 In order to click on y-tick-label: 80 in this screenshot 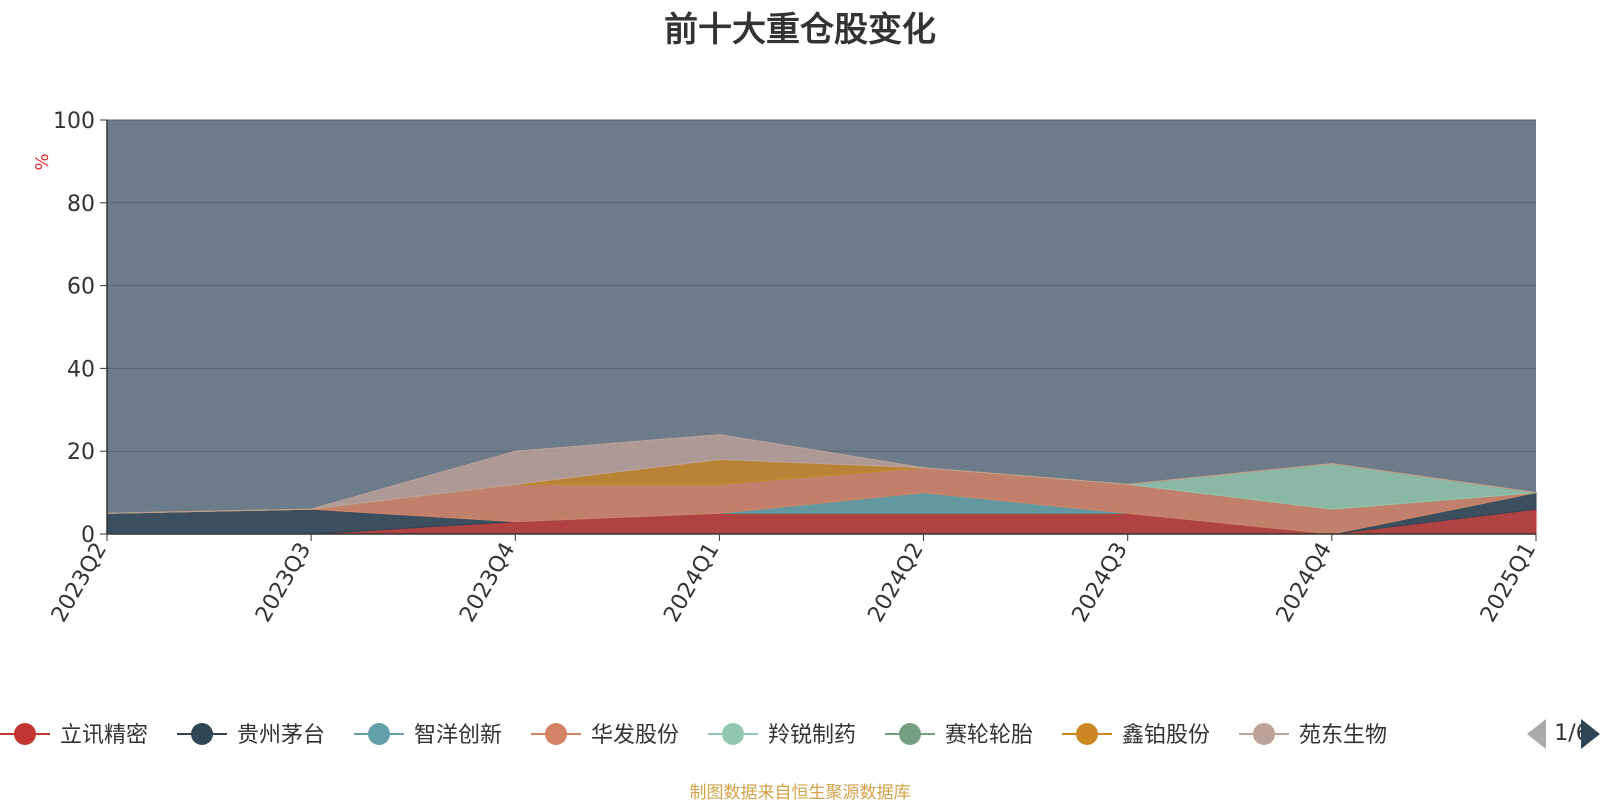, I will do `click(81, 204)`.